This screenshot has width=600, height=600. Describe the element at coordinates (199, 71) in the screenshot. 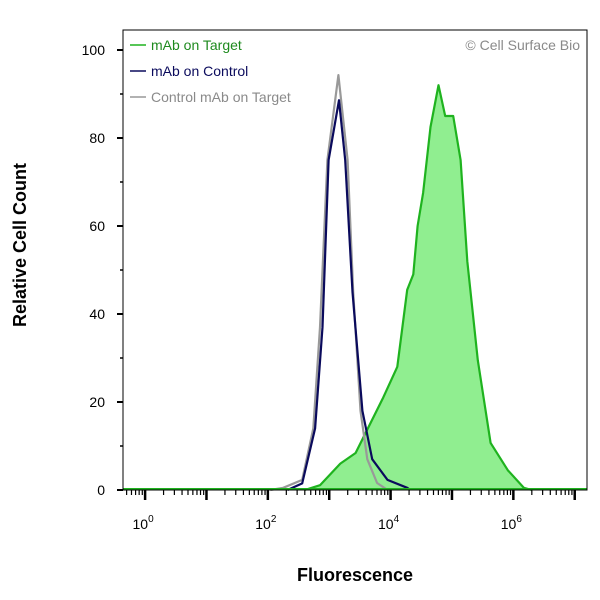

I see `legend-label: mAb on Control` at that location.